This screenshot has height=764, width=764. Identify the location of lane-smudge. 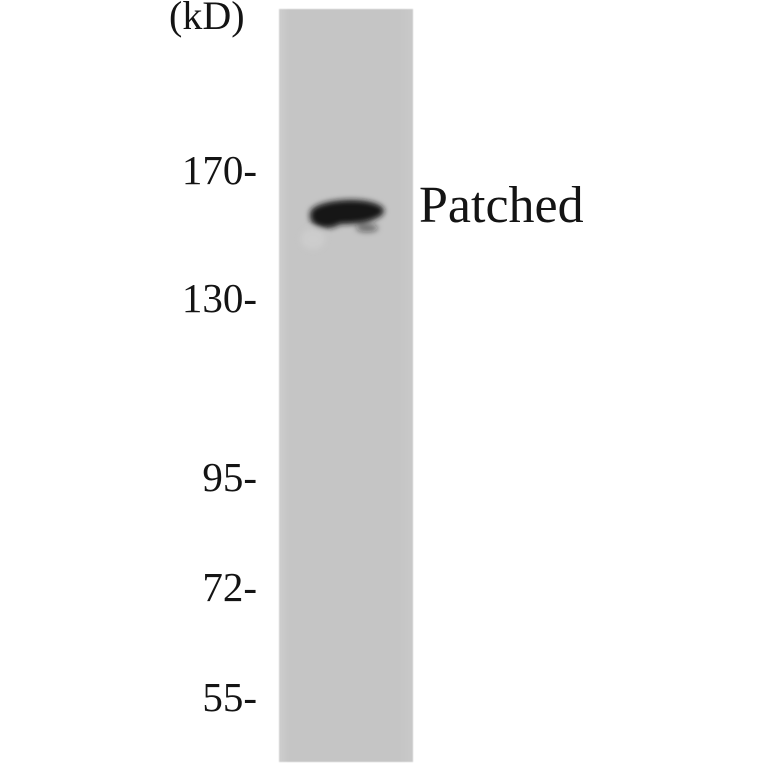
(313, 239).